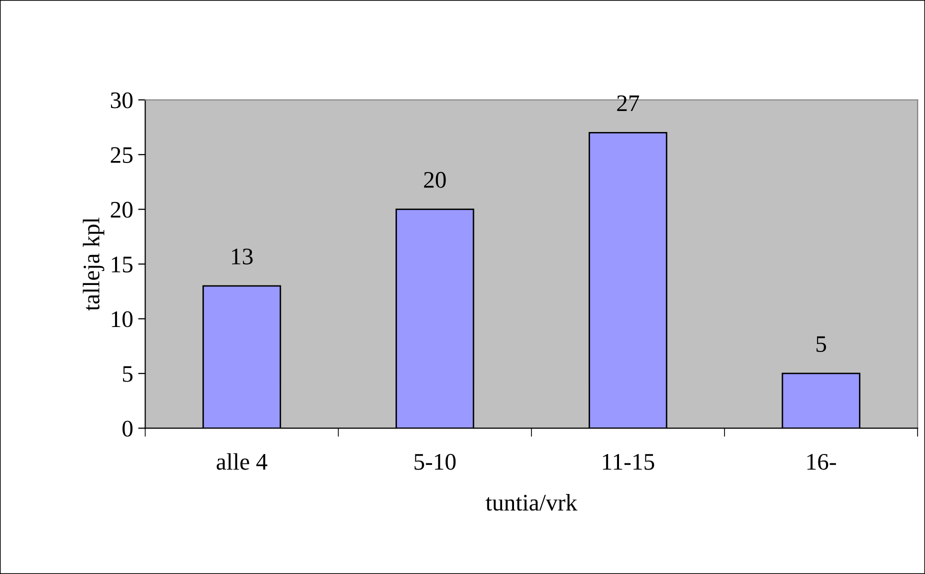  Describe the element at coordinates (435, 180) in the screenshot. I see `data-label: 20` at that location.